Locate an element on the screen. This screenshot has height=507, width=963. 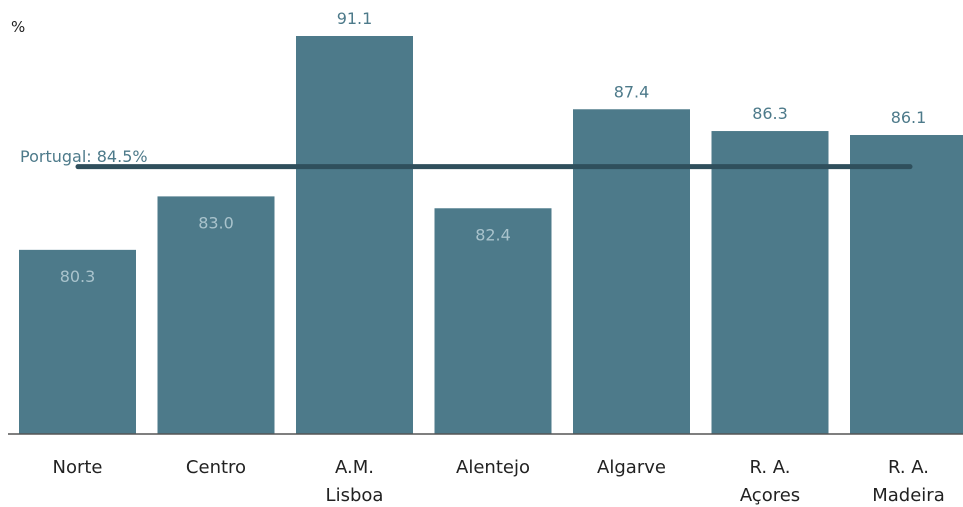
bar-value-label: 82.4 is located at coordinates (493, 234).